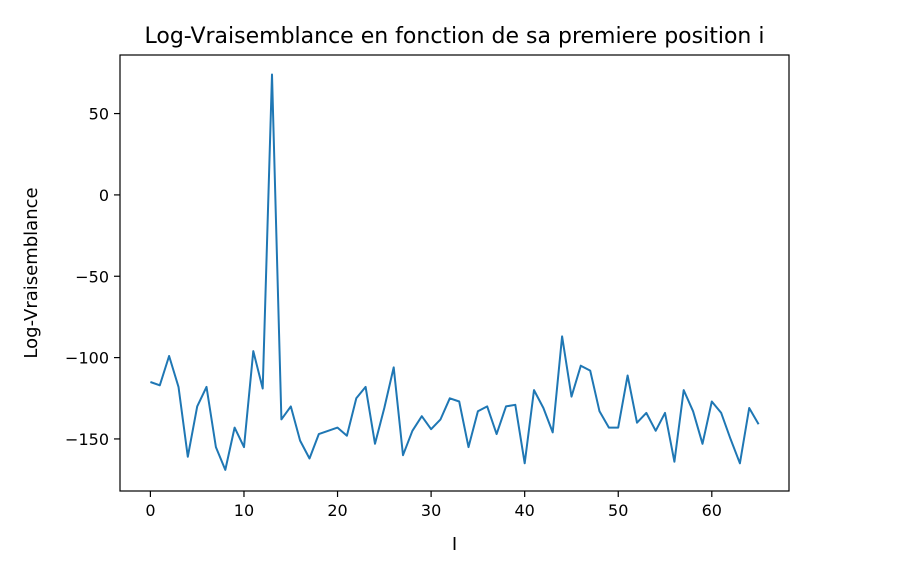 The image size is (910, 574). Describe the element at coordinates (712, 510) in the screenshot. I see `x-tick-label: 60` at that location.